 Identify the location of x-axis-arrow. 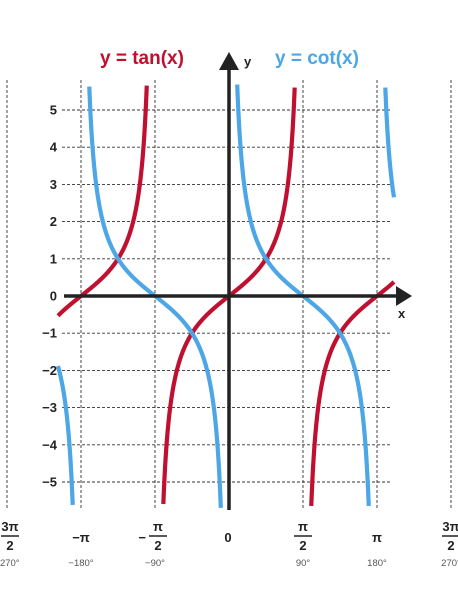
(404, 296).